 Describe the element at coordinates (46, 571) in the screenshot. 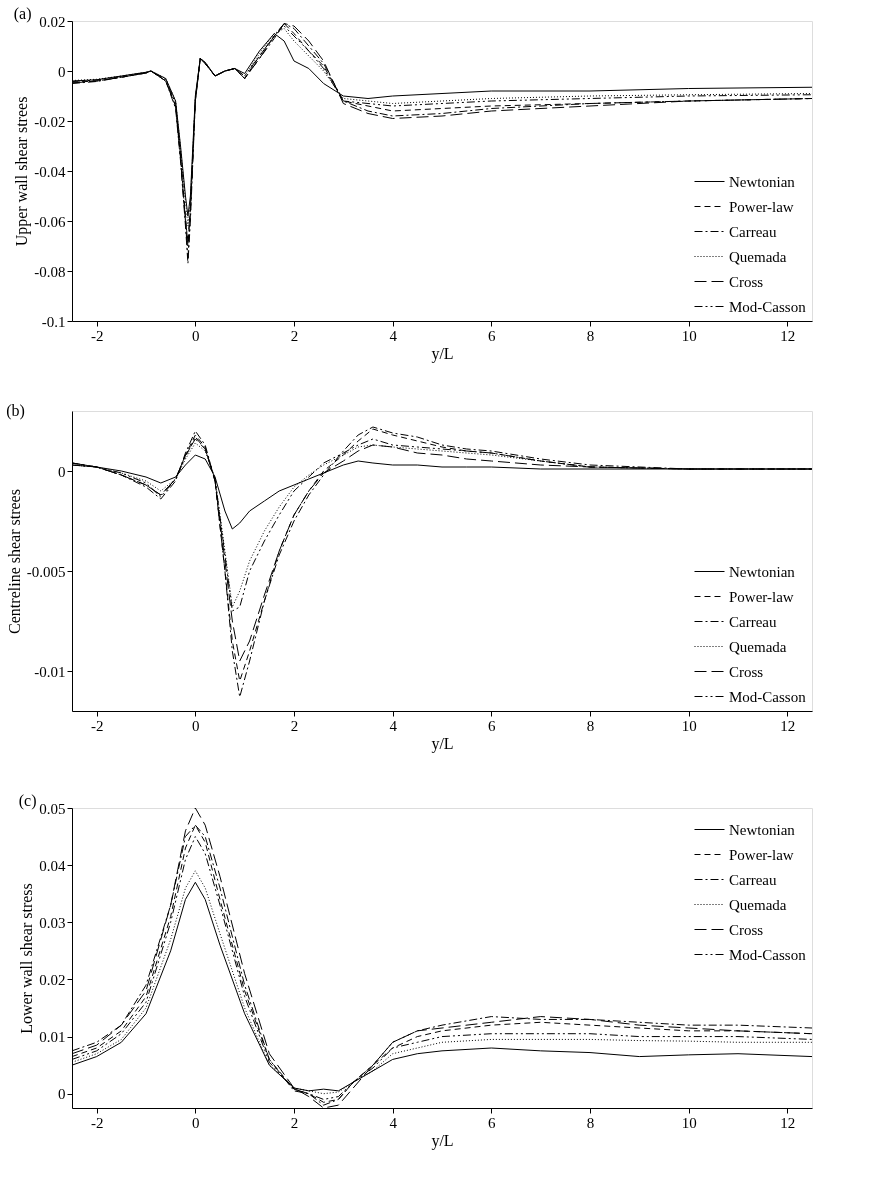

I see `y-tick-label: -0.005` at that location.